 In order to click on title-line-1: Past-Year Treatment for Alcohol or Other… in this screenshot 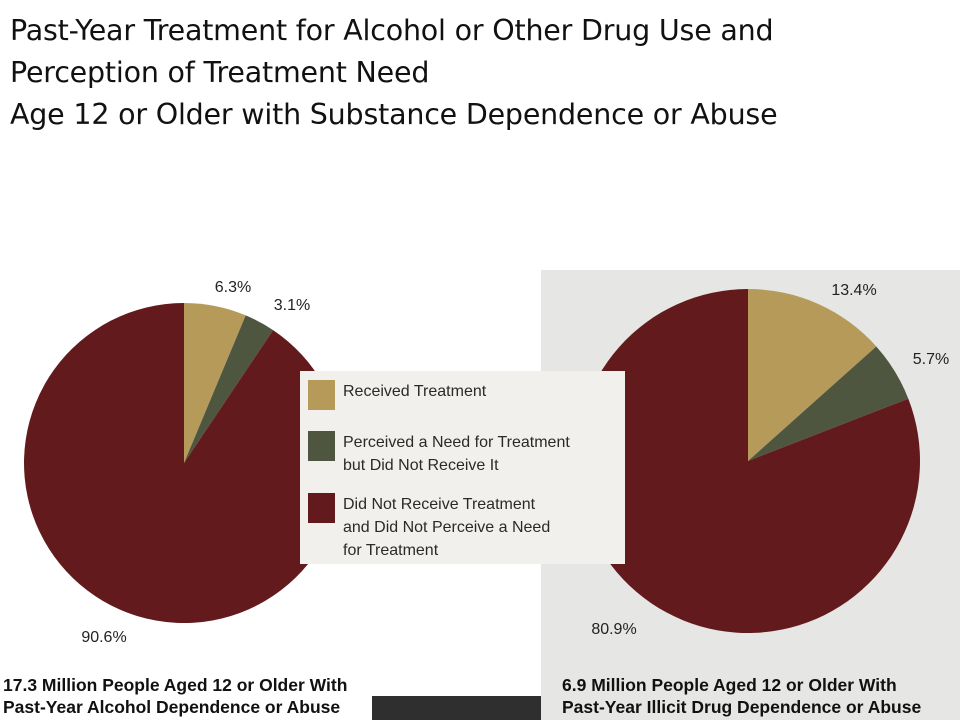, I will do `click(392, 30)`.